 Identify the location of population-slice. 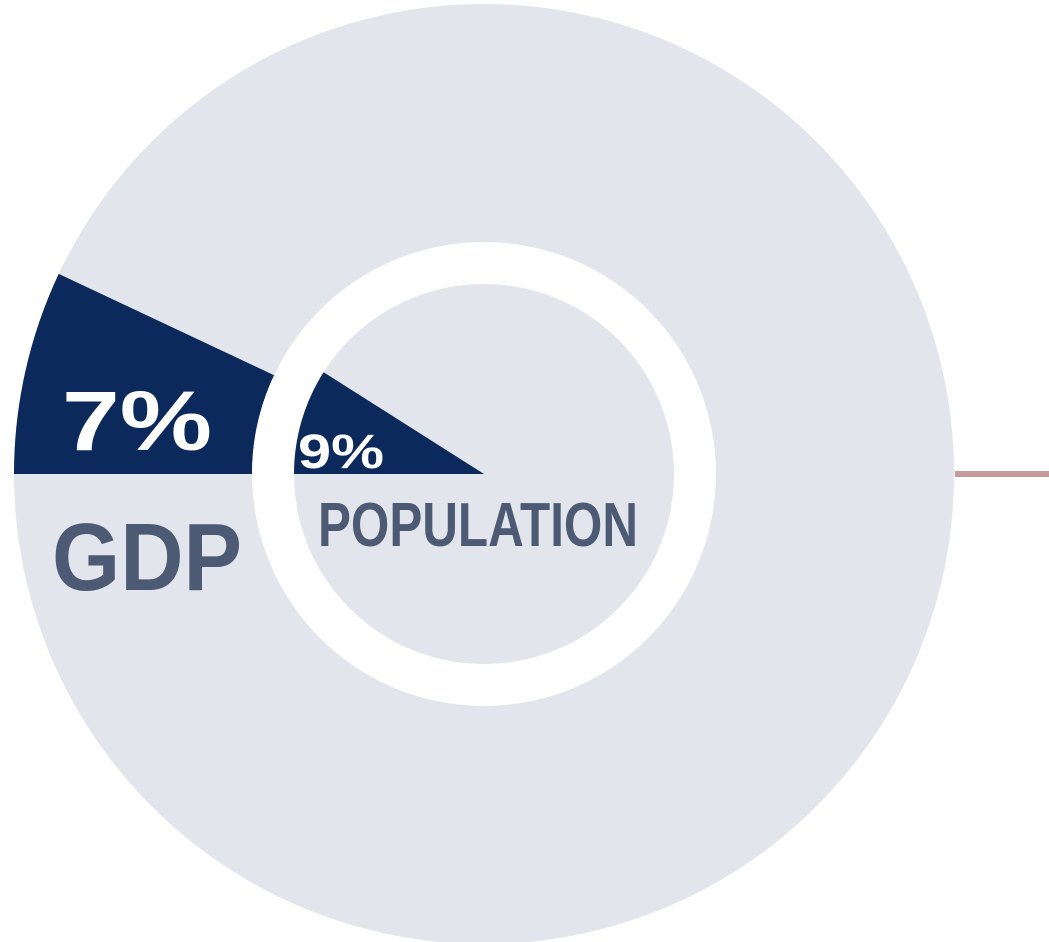
(389, 423).